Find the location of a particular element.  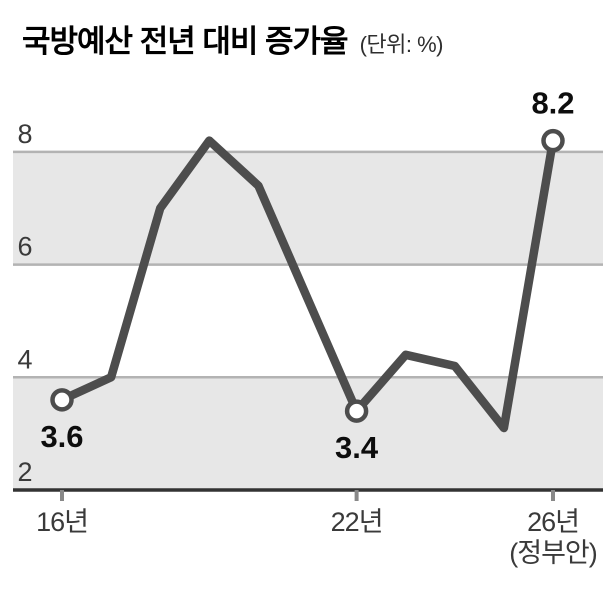

x-tick-sublabel: (정부안) is located at coordinates (553, 553).